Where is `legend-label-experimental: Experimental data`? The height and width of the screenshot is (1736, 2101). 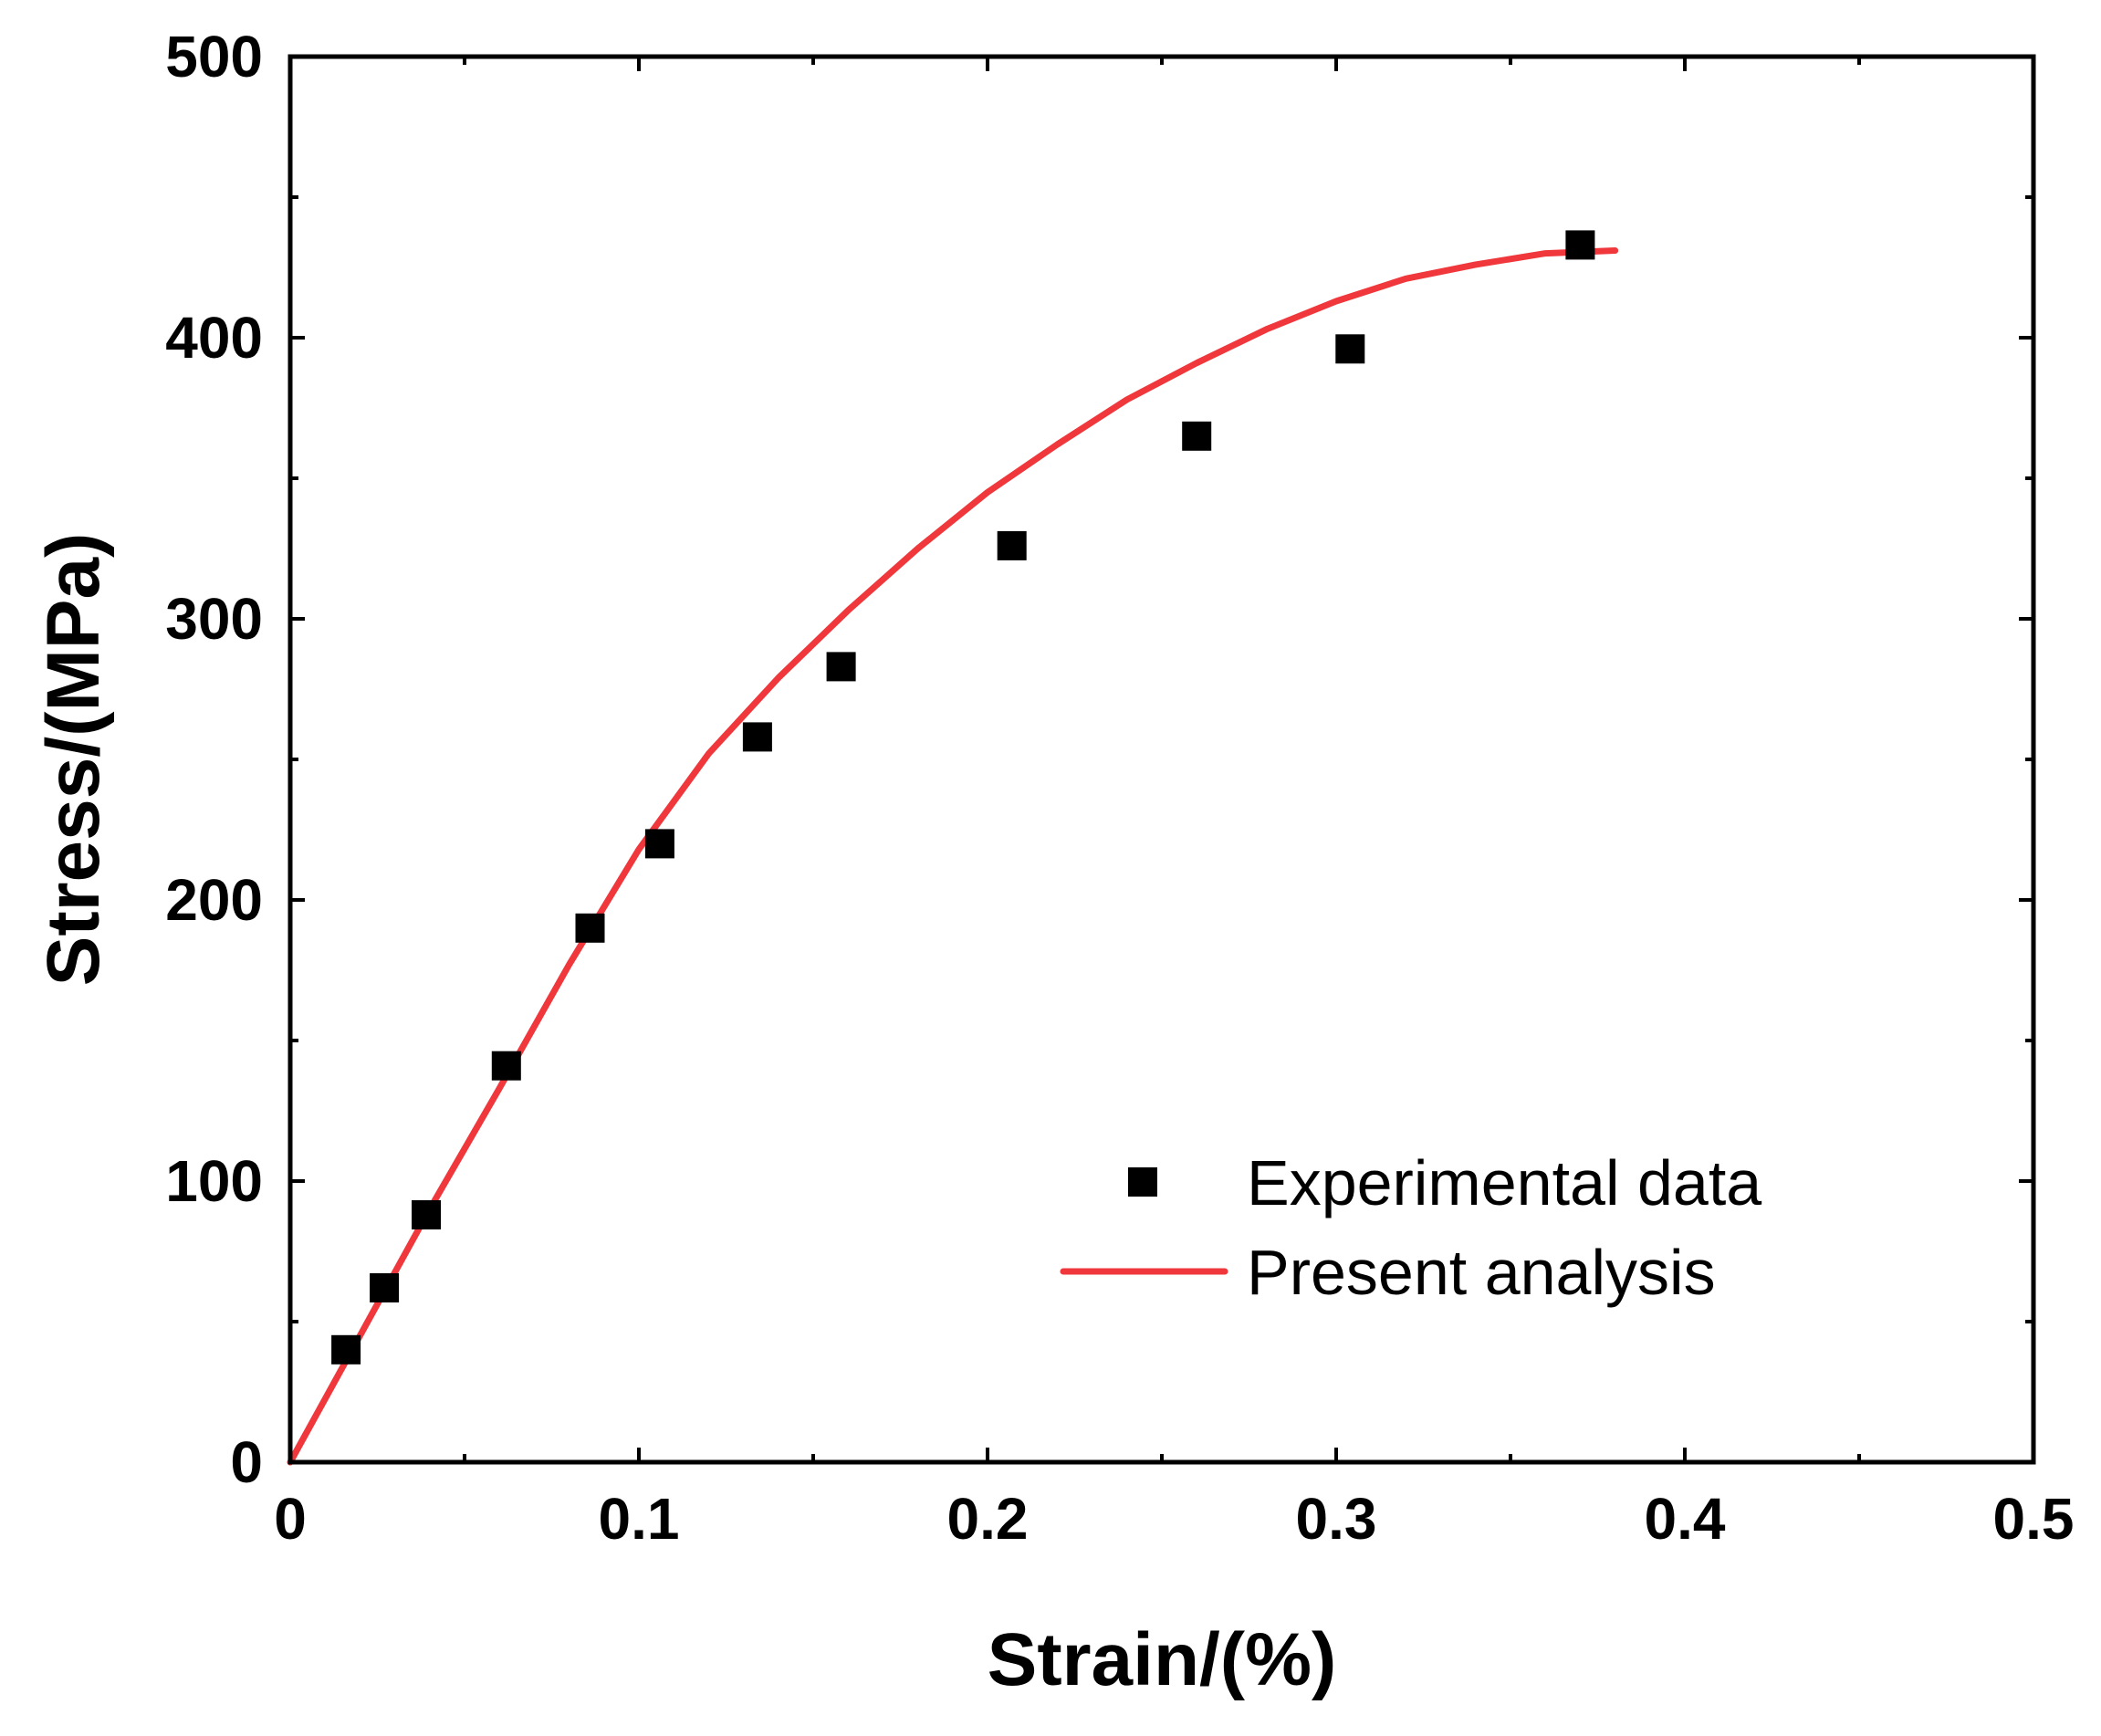 legend-label-experimental: Experimental data is located at coordinates (1504, 1182).